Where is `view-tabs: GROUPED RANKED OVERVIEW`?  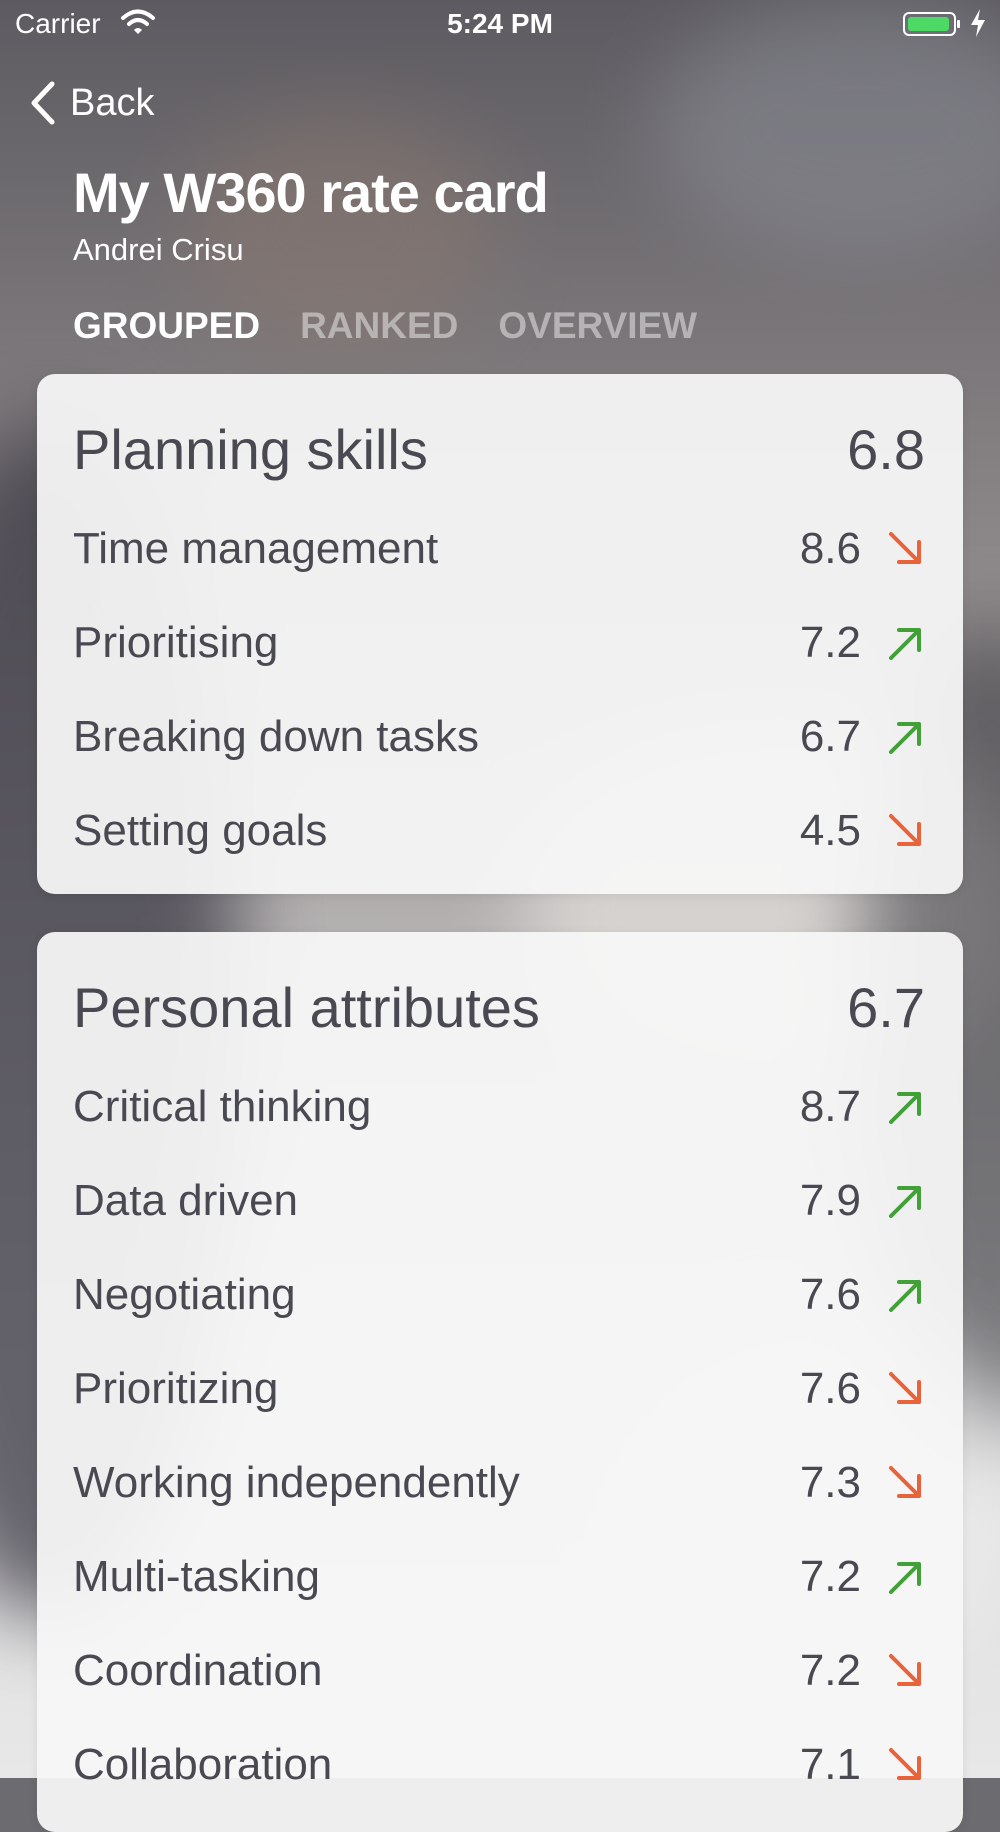 view-tabs: GROUPED RANKED OVERVIEW is located at coordinates (385, 326).